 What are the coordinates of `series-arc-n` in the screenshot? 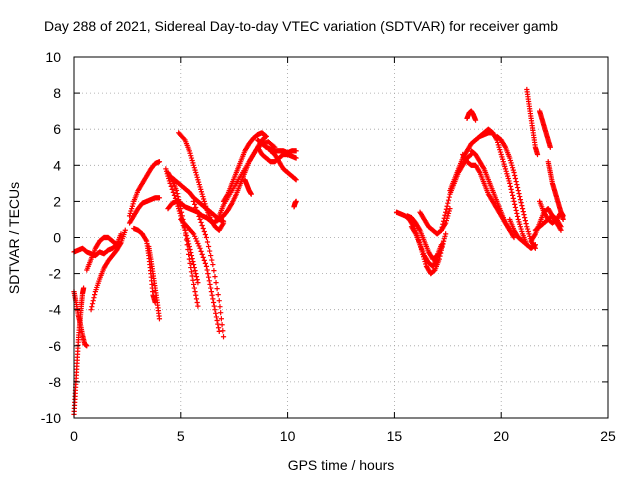 It's located at (209, 269).